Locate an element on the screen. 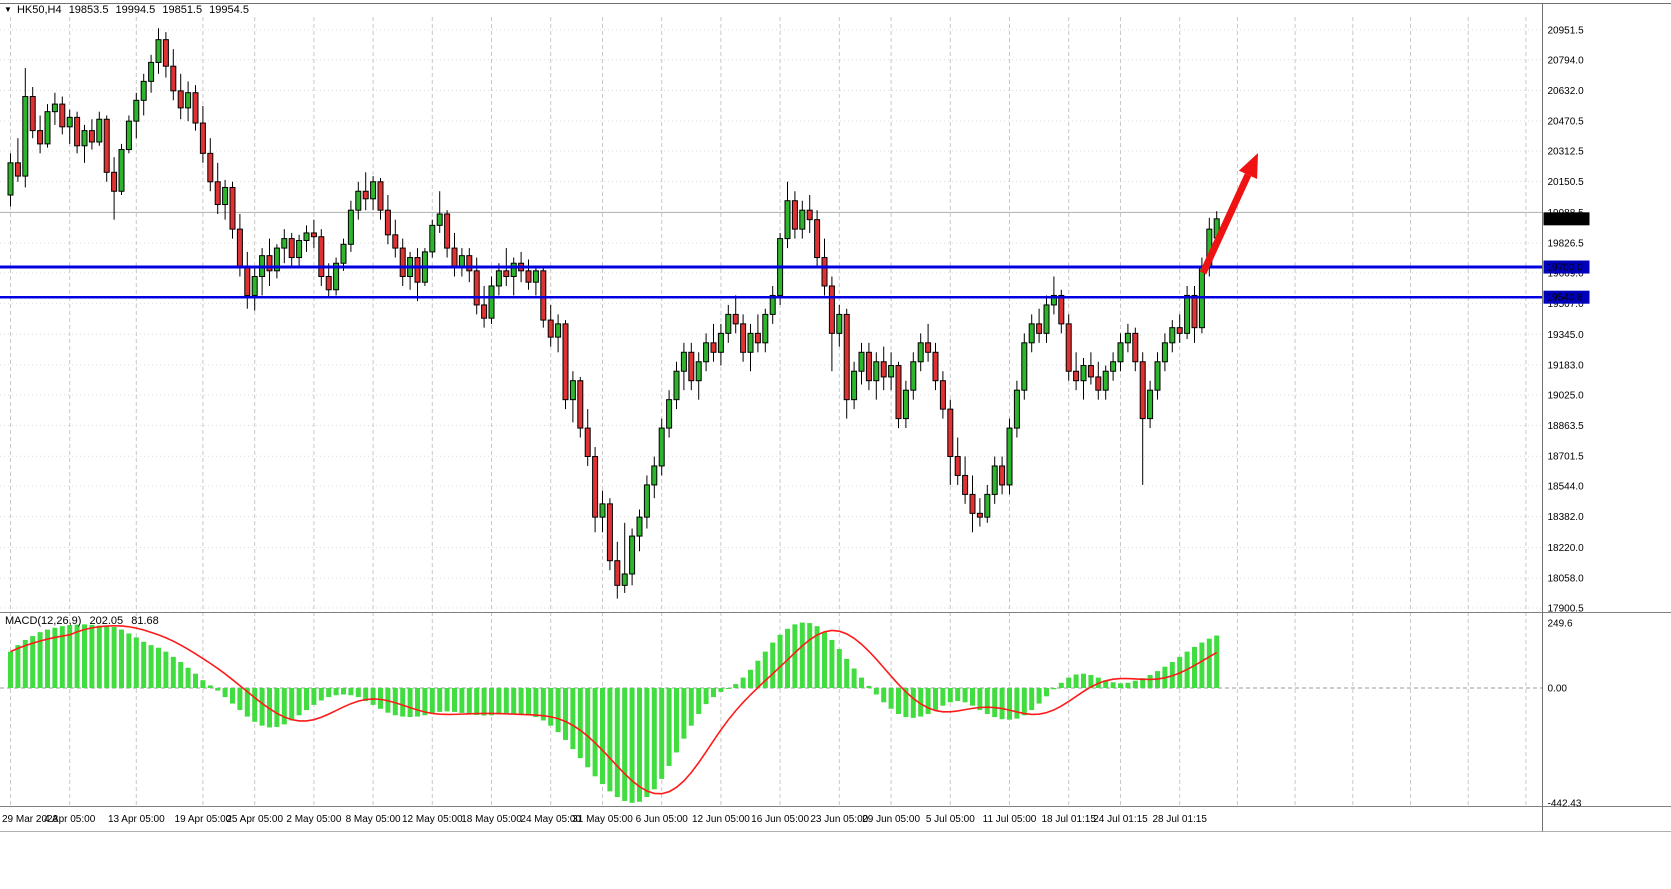  time-axis-label: 24 May 05:00 is located at coordinates (550, 819).